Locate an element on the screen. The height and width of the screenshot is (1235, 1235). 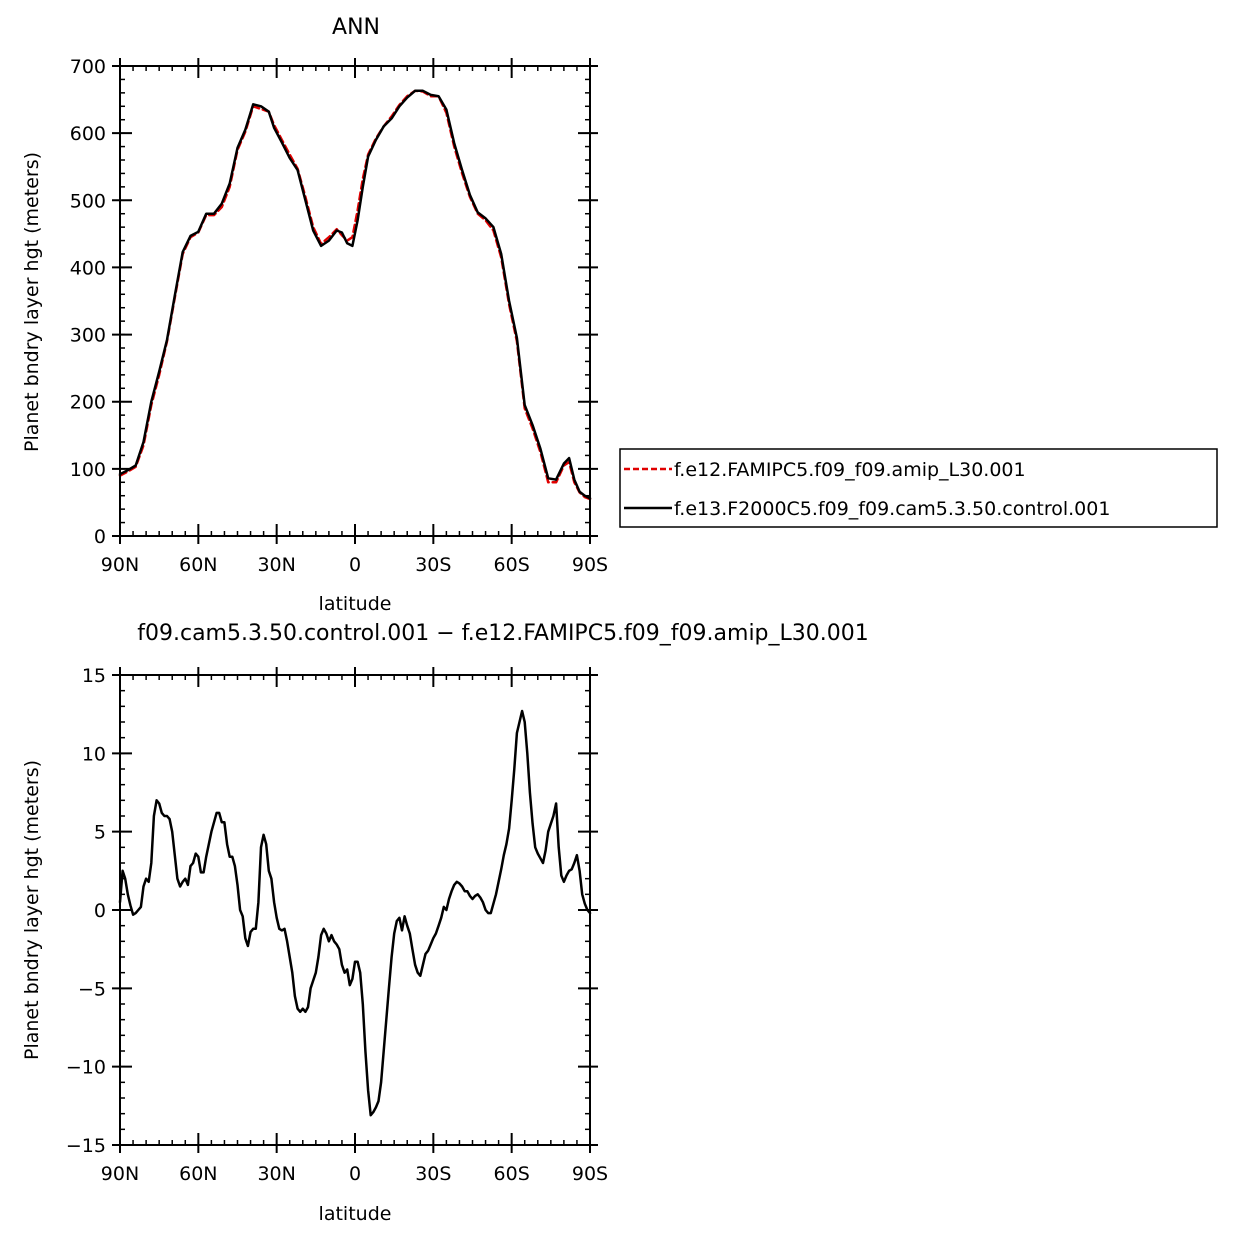
bottom-panel-series is located at coordinates (355, 913).